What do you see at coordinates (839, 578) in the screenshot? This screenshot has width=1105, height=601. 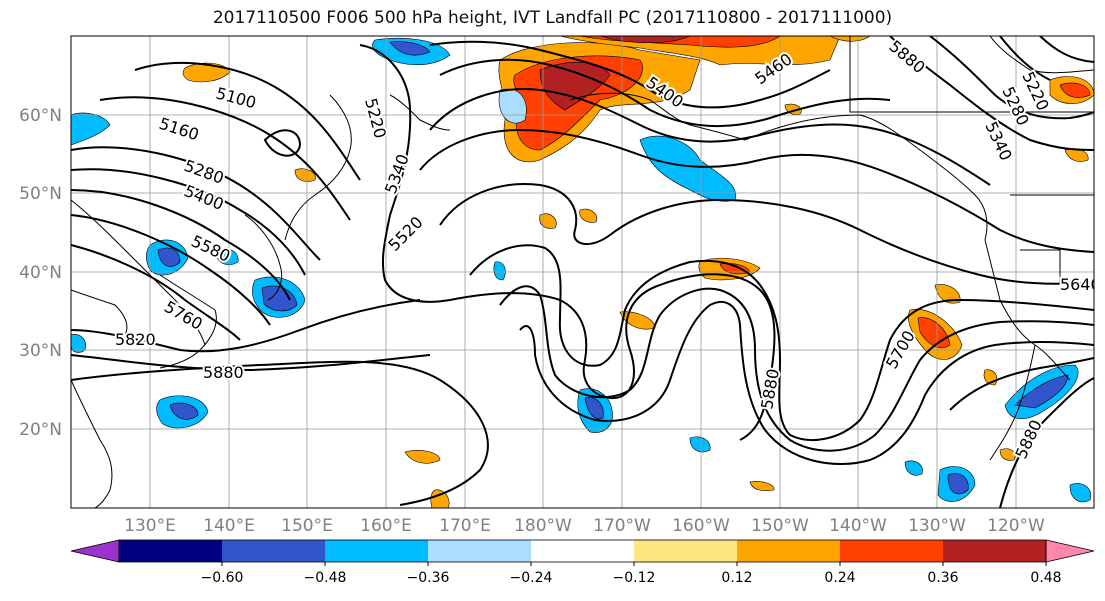 I see `colorbar-tick-label: 0.24` at bounding box center [839, 578].